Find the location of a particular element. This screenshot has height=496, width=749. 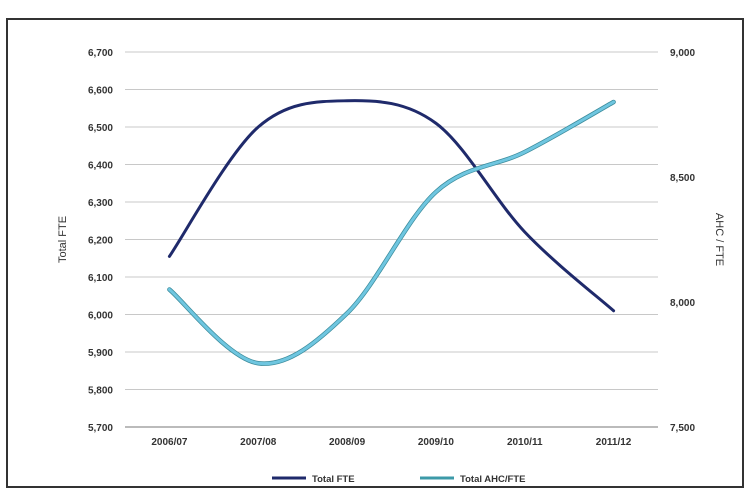

left-tick-label: 6,600 is located at coordinates (100, 91).